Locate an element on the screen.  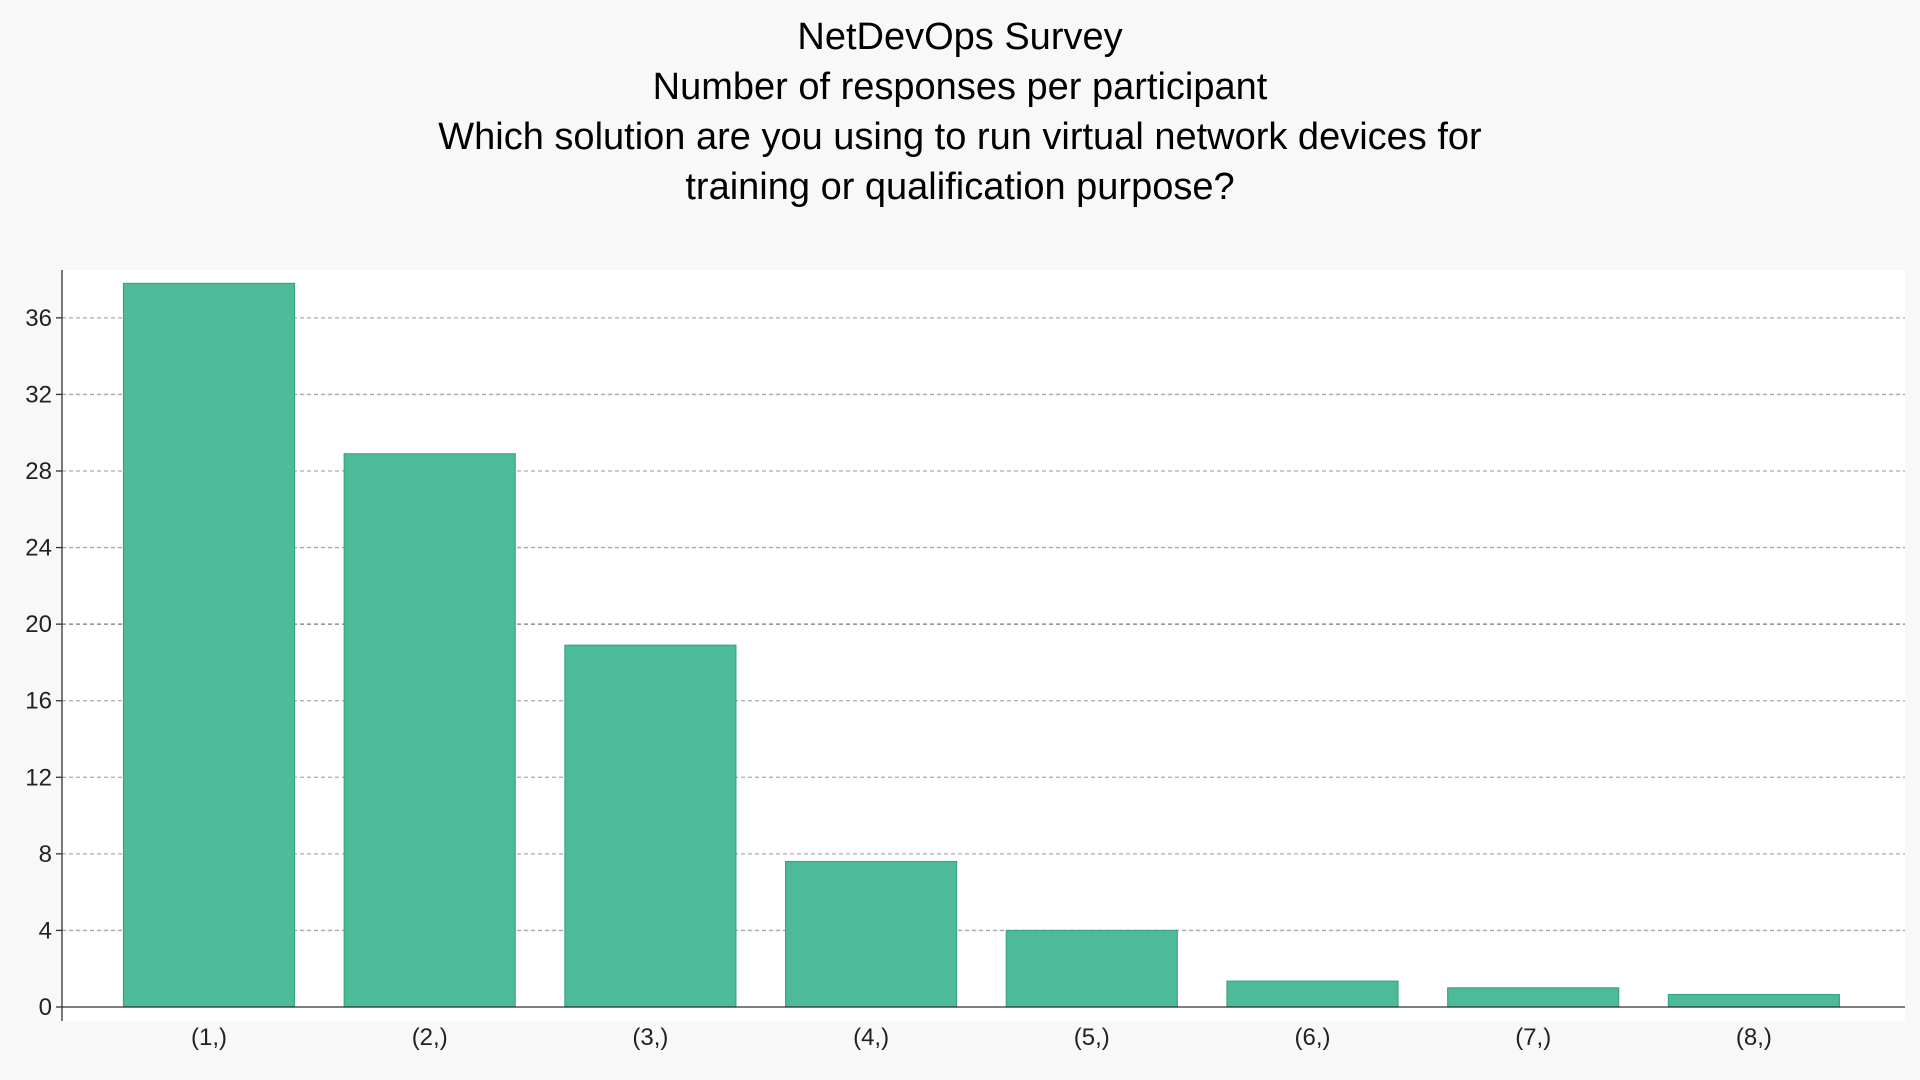
y-tick-label: 12 is located at coordinates (38, 777).